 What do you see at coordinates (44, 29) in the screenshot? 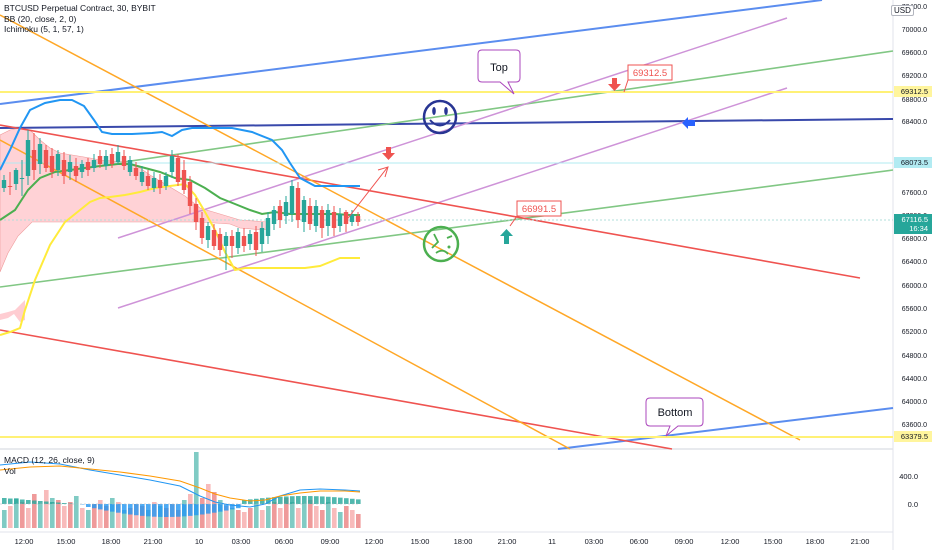
I see `ichimoku-indicator-label: Ichimoku (5, 1, 57, 1)` at bounding box center [44, 29].